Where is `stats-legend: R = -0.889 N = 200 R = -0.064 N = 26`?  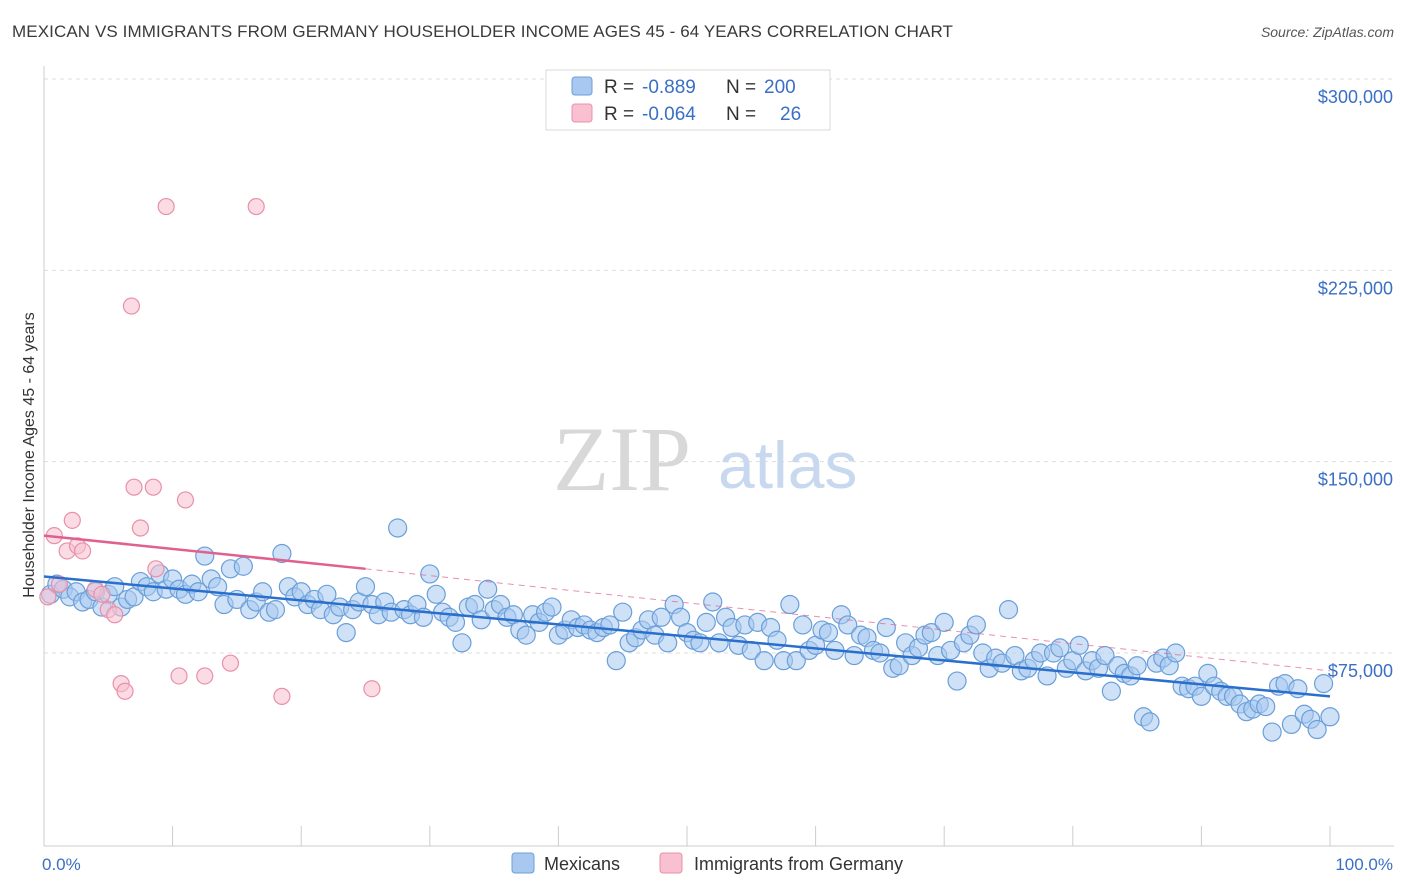
stats-legend: R = -0.889 N = 200 R = -0.064 N = 26 is located at coordinates (688, 100).